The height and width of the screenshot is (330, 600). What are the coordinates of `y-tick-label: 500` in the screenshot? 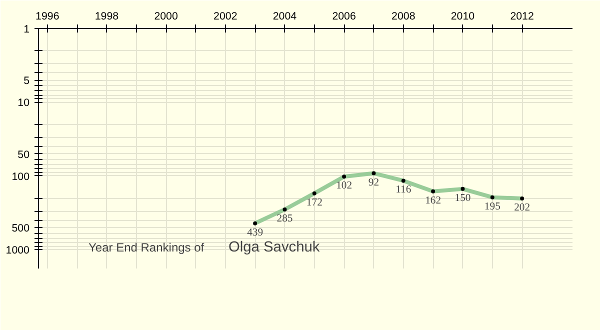 It's located at (21, 228).